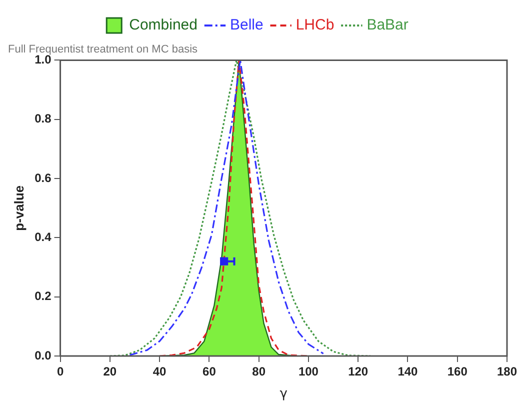 This screenshot has height=414, width=529. Describe the element at coordinates (387, 25) in the screenshot. I see `legend-label: BaBar` at that location.